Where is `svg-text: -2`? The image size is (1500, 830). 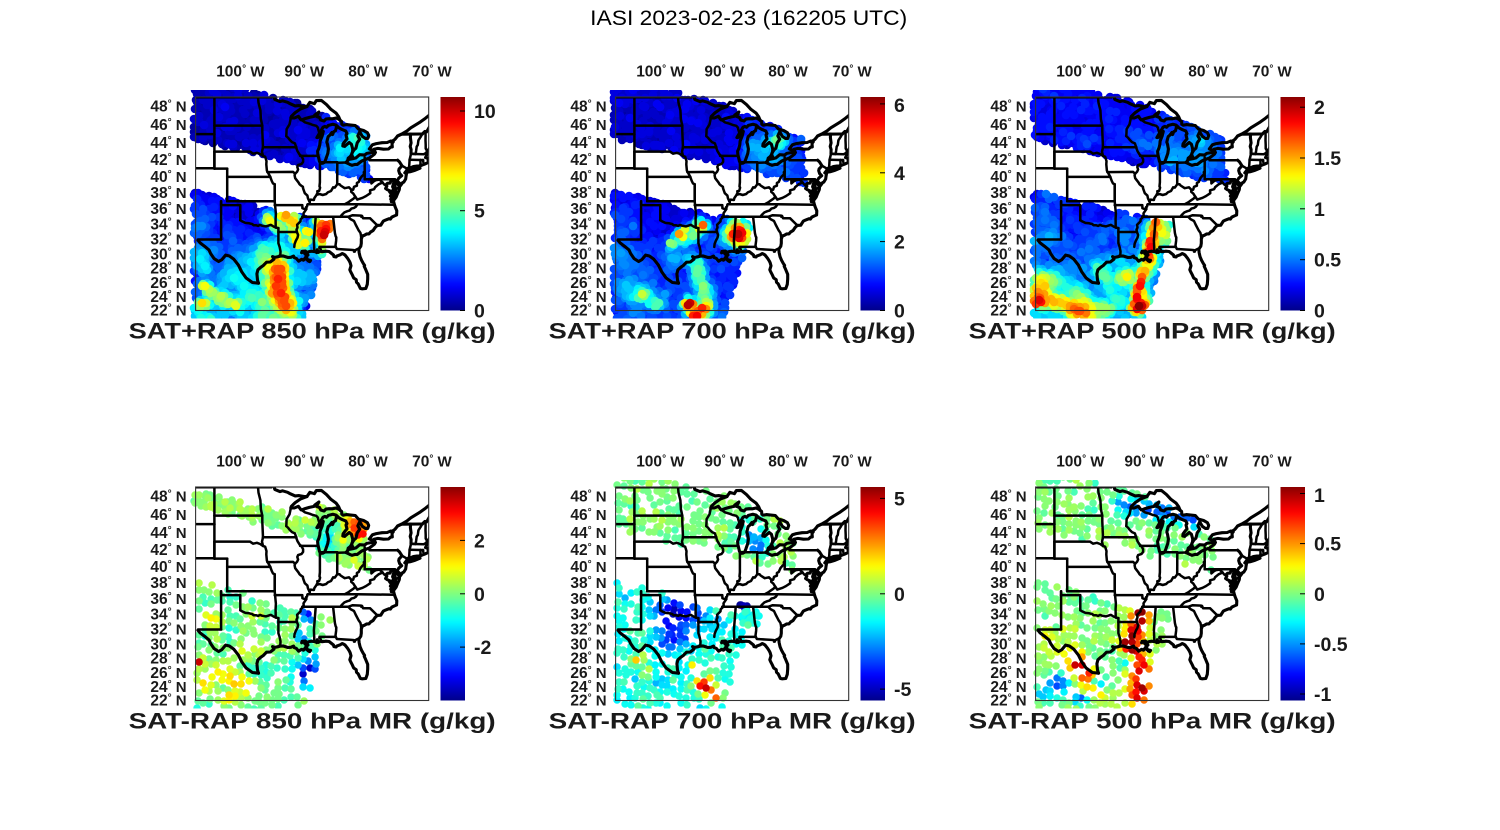 svg-text: -2 is located at coordinates (482, 648).